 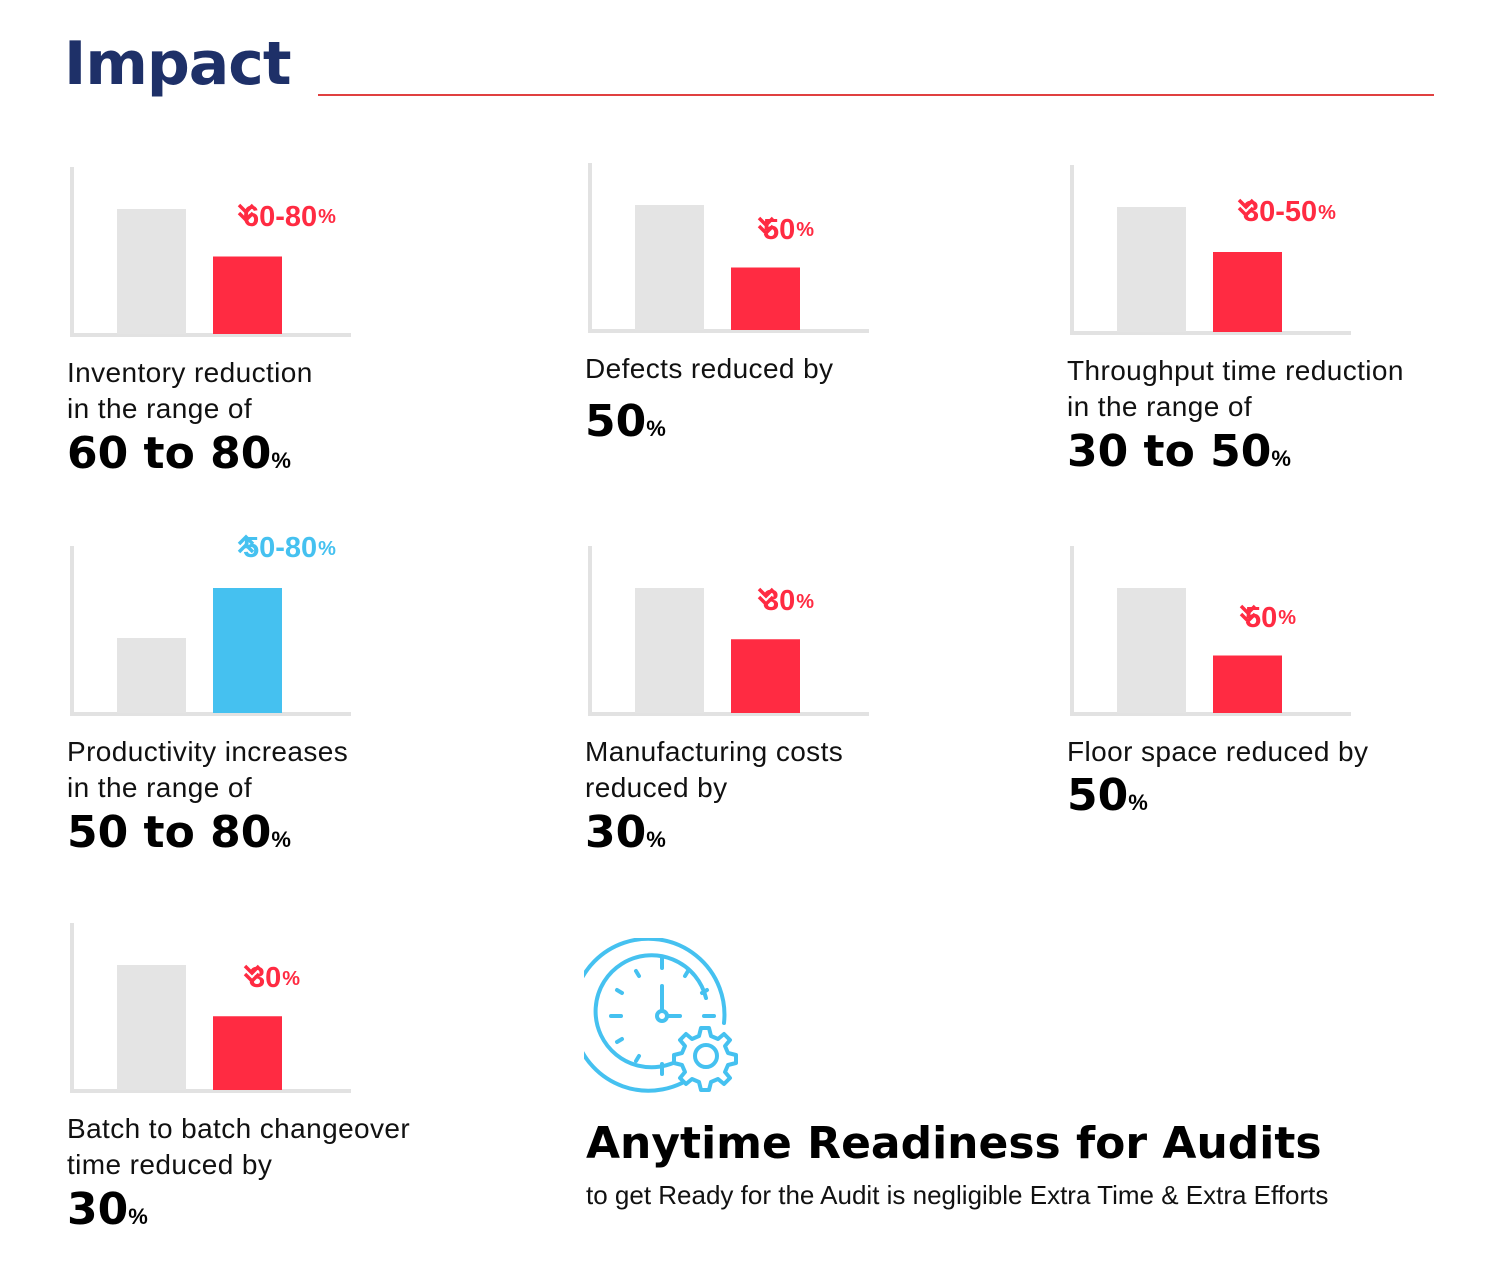 What do you see at coordinates (210, 252) in the screenshot?
I see `bar-chart-inventory` at bounding box center [210, 252].